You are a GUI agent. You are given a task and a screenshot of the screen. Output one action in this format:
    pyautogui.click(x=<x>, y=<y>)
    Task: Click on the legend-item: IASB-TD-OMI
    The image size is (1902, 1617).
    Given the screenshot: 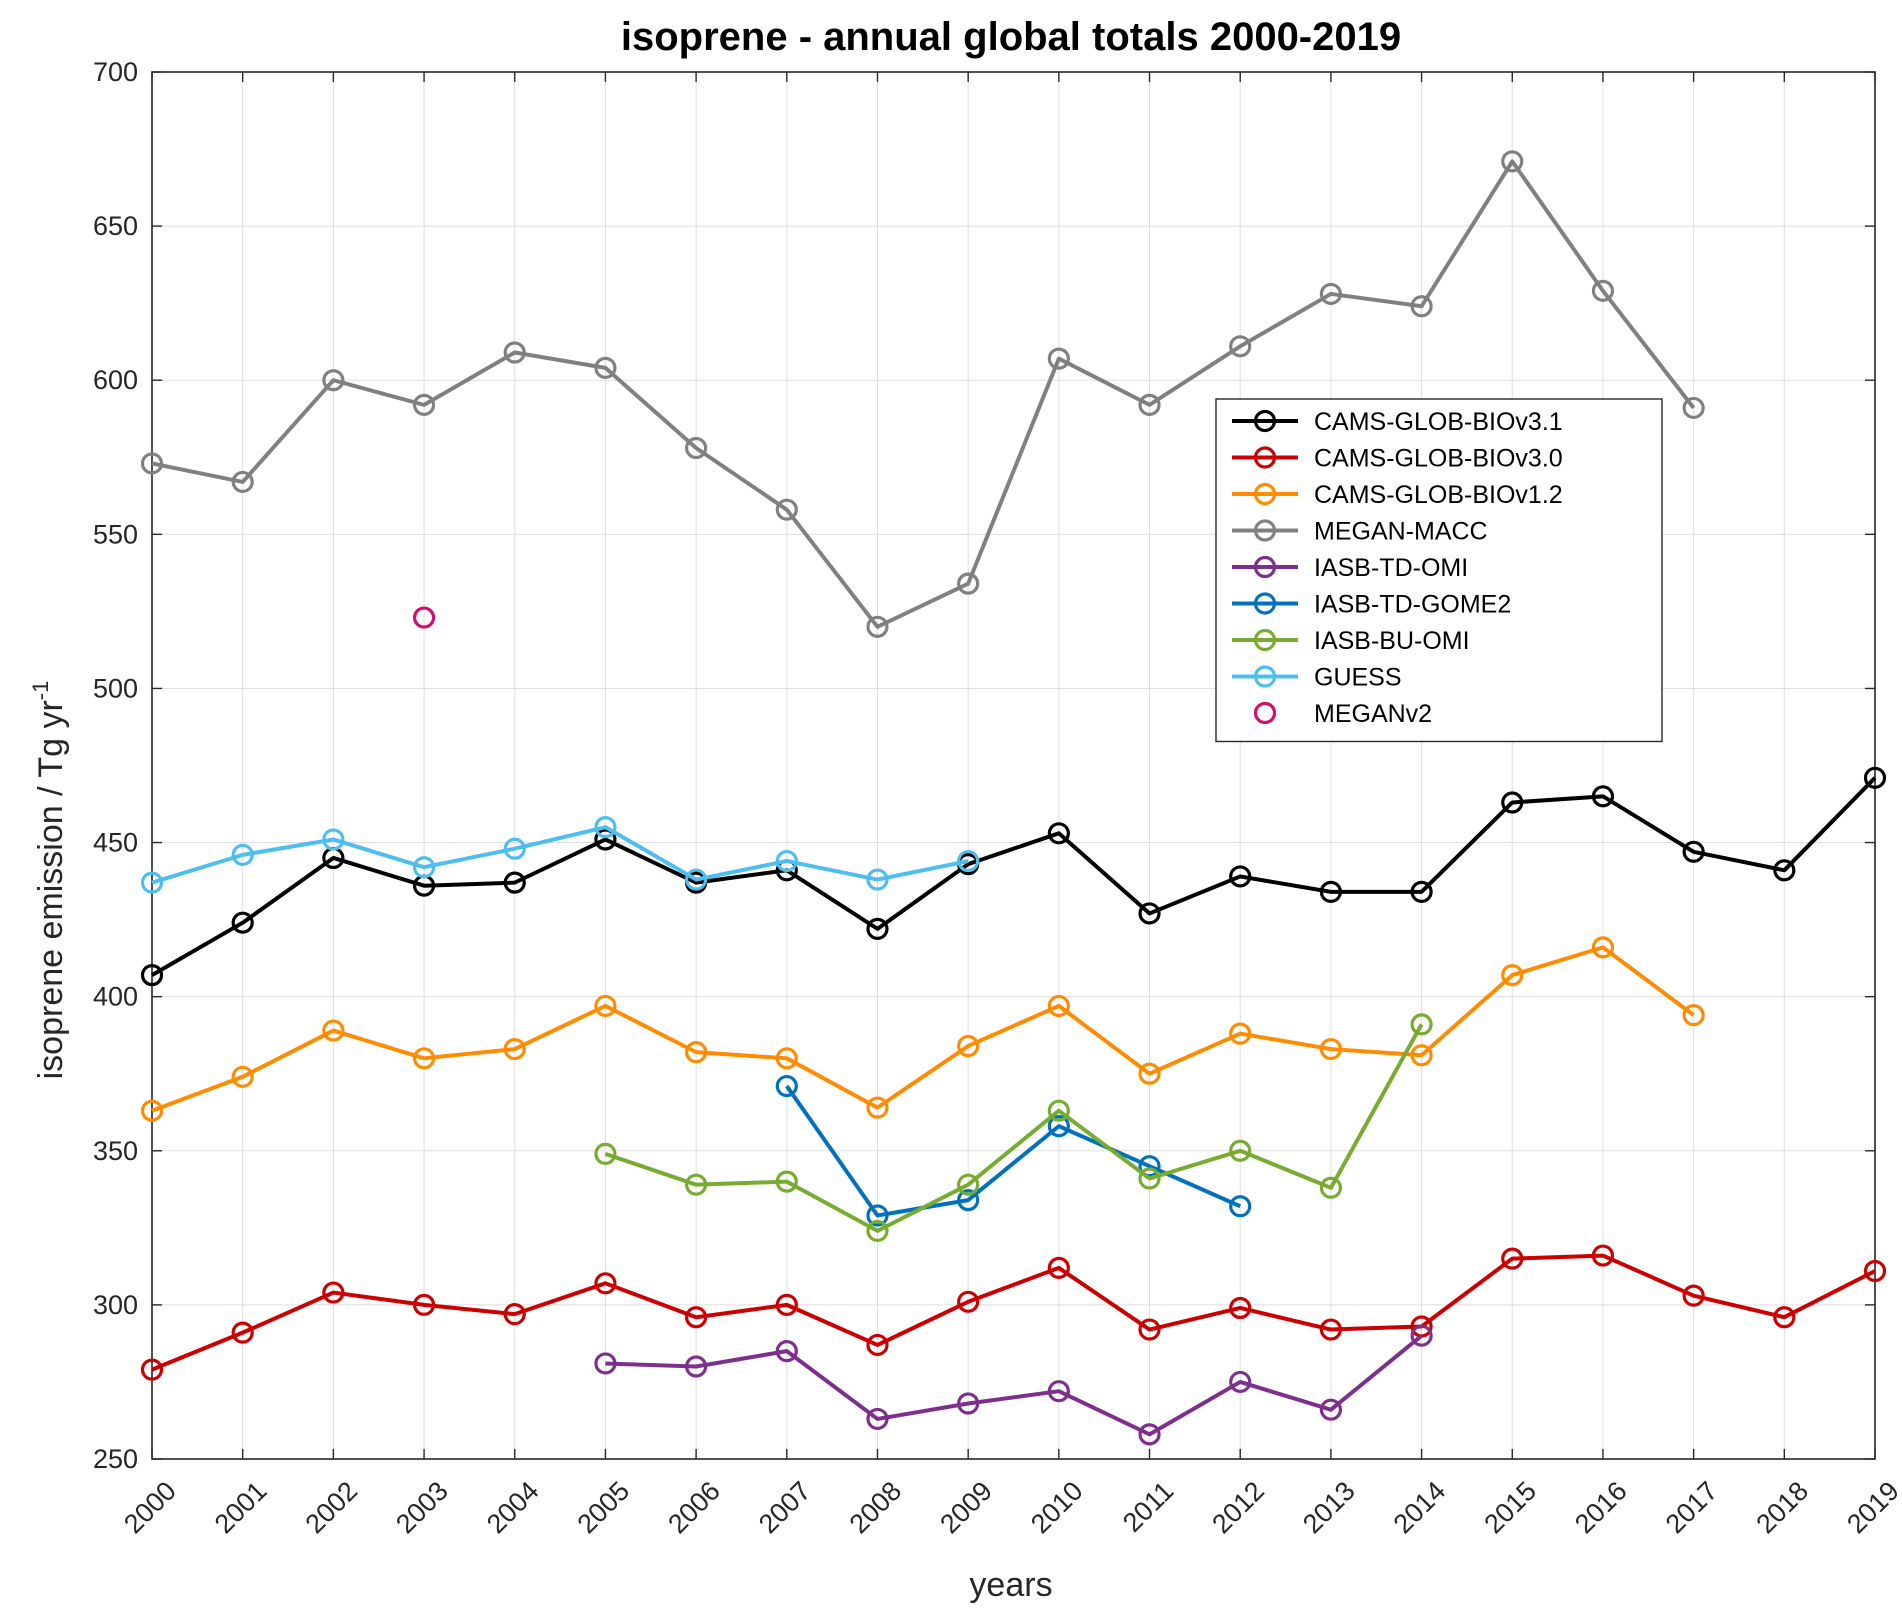 What is the action you would take?
    pyautogui.click(x=1350, y=568)
    